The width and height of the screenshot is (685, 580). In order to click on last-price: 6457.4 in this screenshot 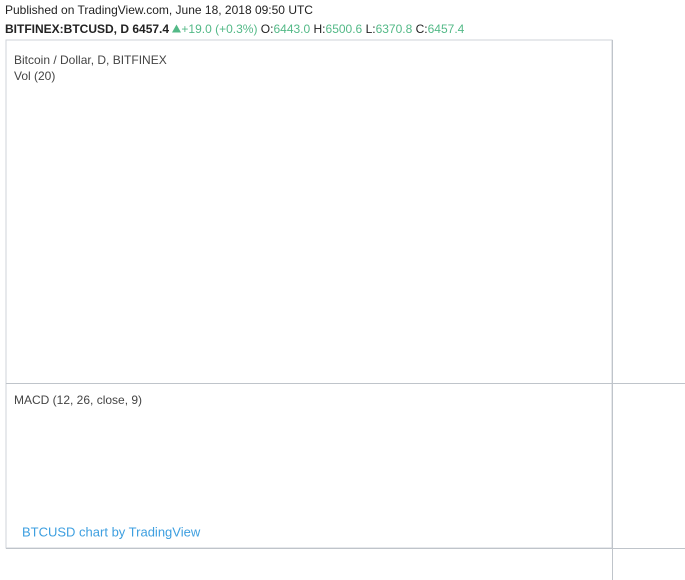, I will do `click(151, 29)`.